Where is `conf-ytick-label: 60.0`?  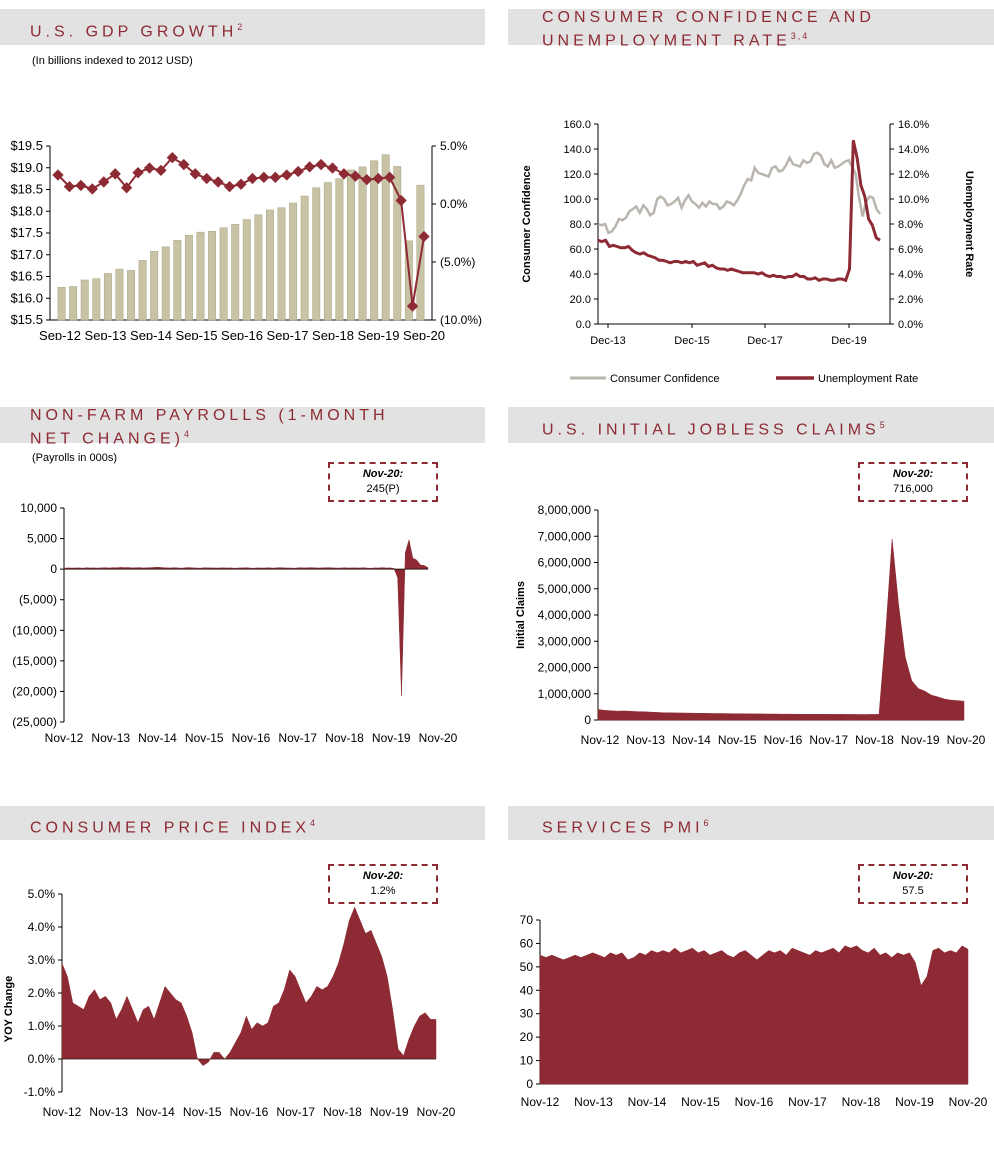
conf-ytick-label: 60.0 is located at coordinates (580, 250).